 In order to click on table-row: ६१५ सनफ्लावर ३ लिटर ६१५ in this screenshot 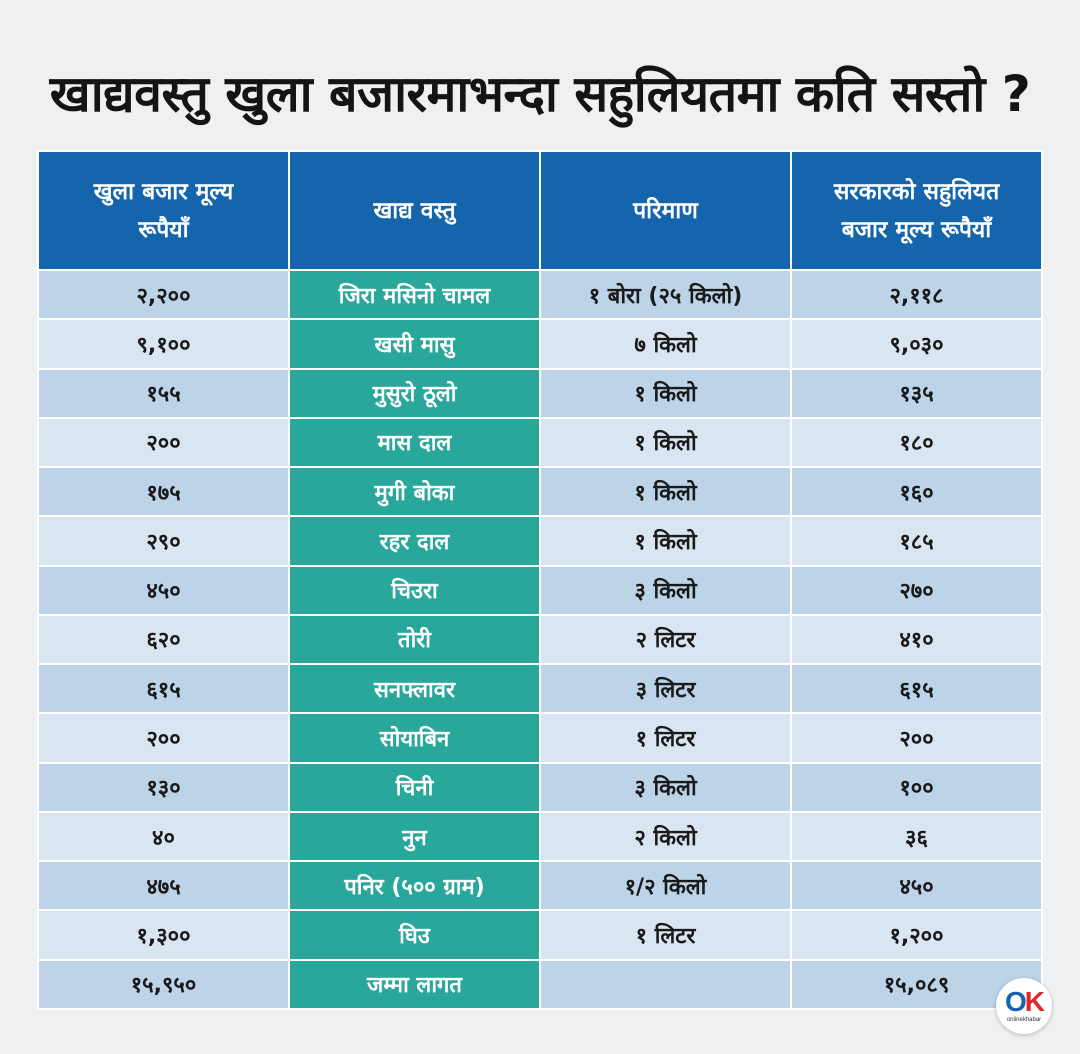, I will do `click(540, 689)`.